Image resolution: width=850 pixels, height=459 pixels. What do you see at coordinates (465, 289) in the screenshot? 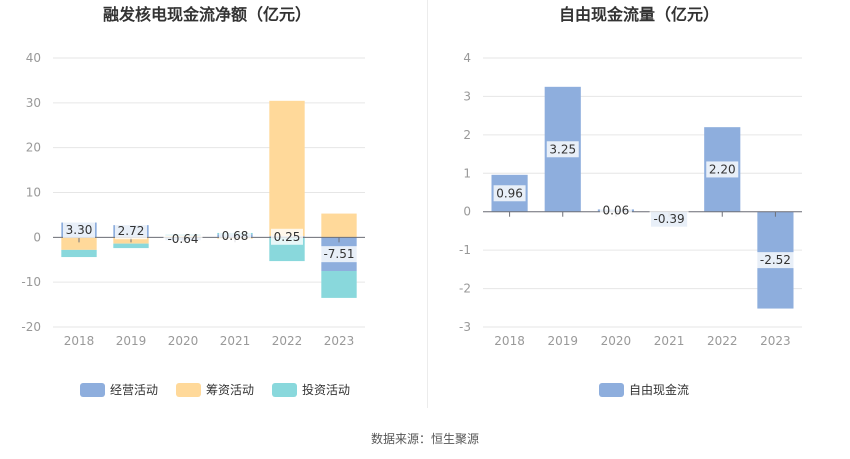
I see `y-tick-label: -2` at bounding box center [465, 289].